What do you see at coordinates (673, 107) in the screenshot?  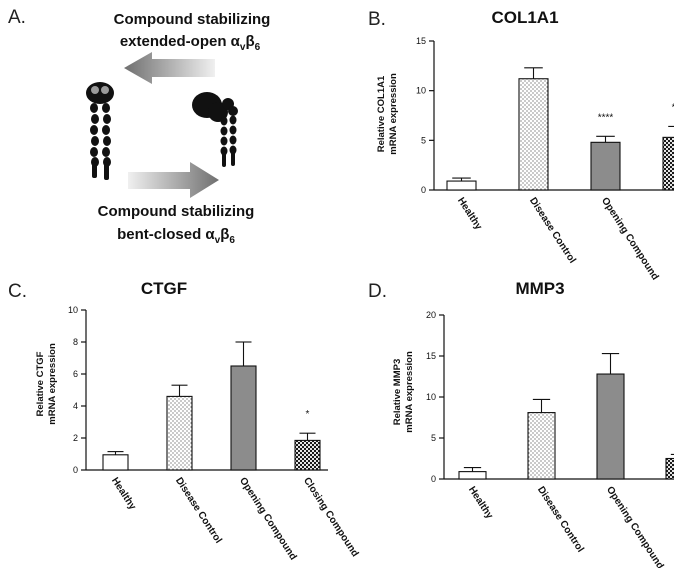 I see `chart-b-significance-closing-compound: ***` at bounding box center [673, 107].